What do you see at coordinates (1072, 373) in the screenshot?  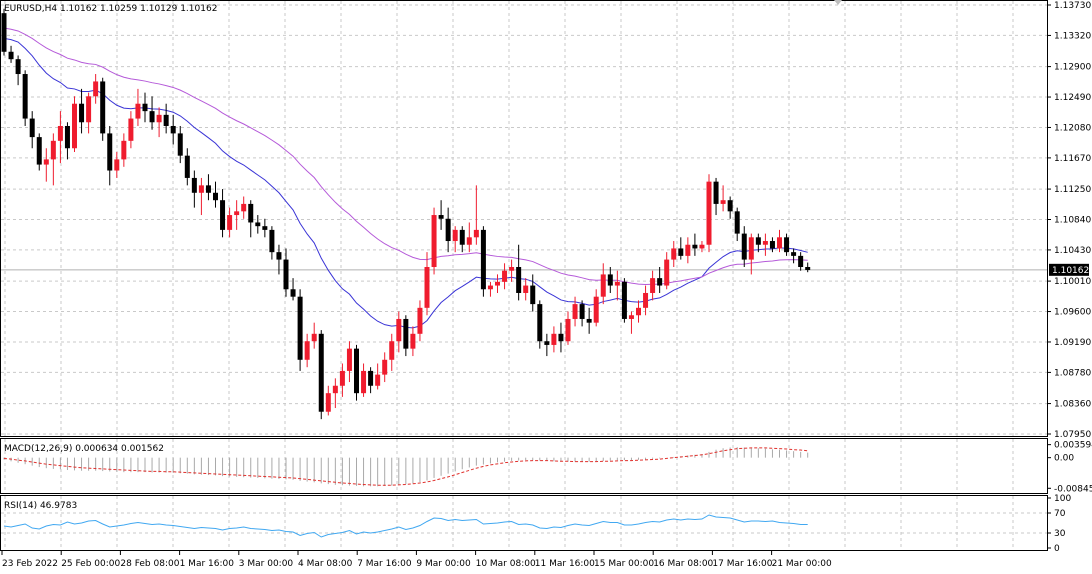 I see `y-tick-label: 1.08780` at bounding box center [1072, 373].